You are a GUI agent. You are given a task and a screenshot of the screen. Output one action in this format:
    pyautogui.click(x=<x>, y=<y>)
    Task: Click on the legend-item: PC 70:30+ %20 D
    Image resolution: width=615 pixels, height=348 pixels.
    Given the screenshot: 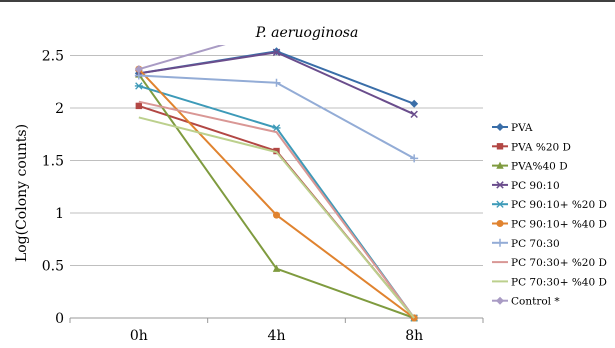 What is the action you would take?
    pyautogui.click(x=549, y=263)
    